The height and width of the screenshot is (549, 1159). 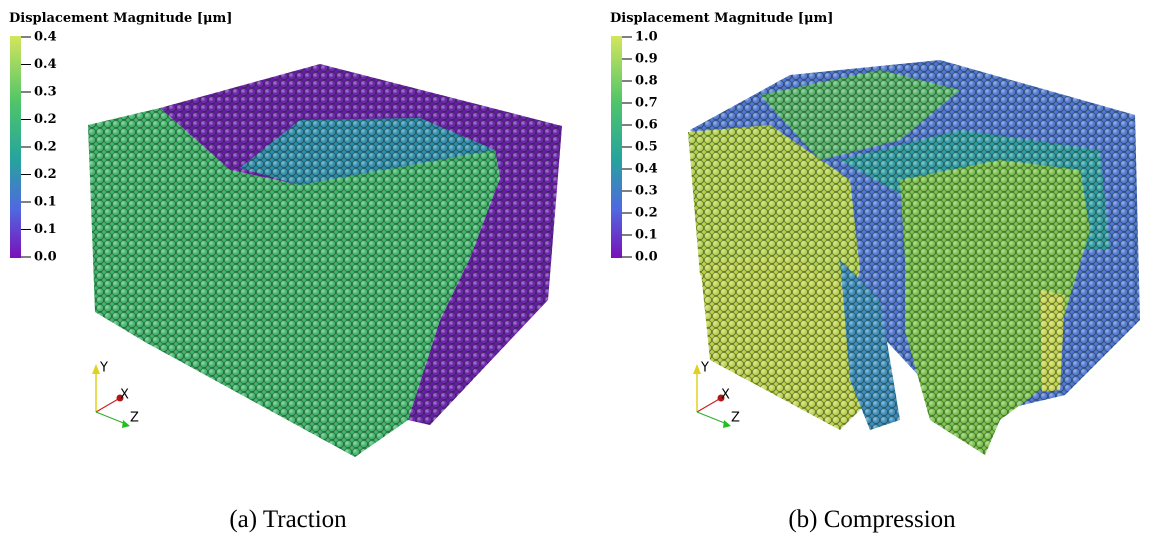 I want to click on colorbar-tick-label: 0.7, so click(x=646, y=103).